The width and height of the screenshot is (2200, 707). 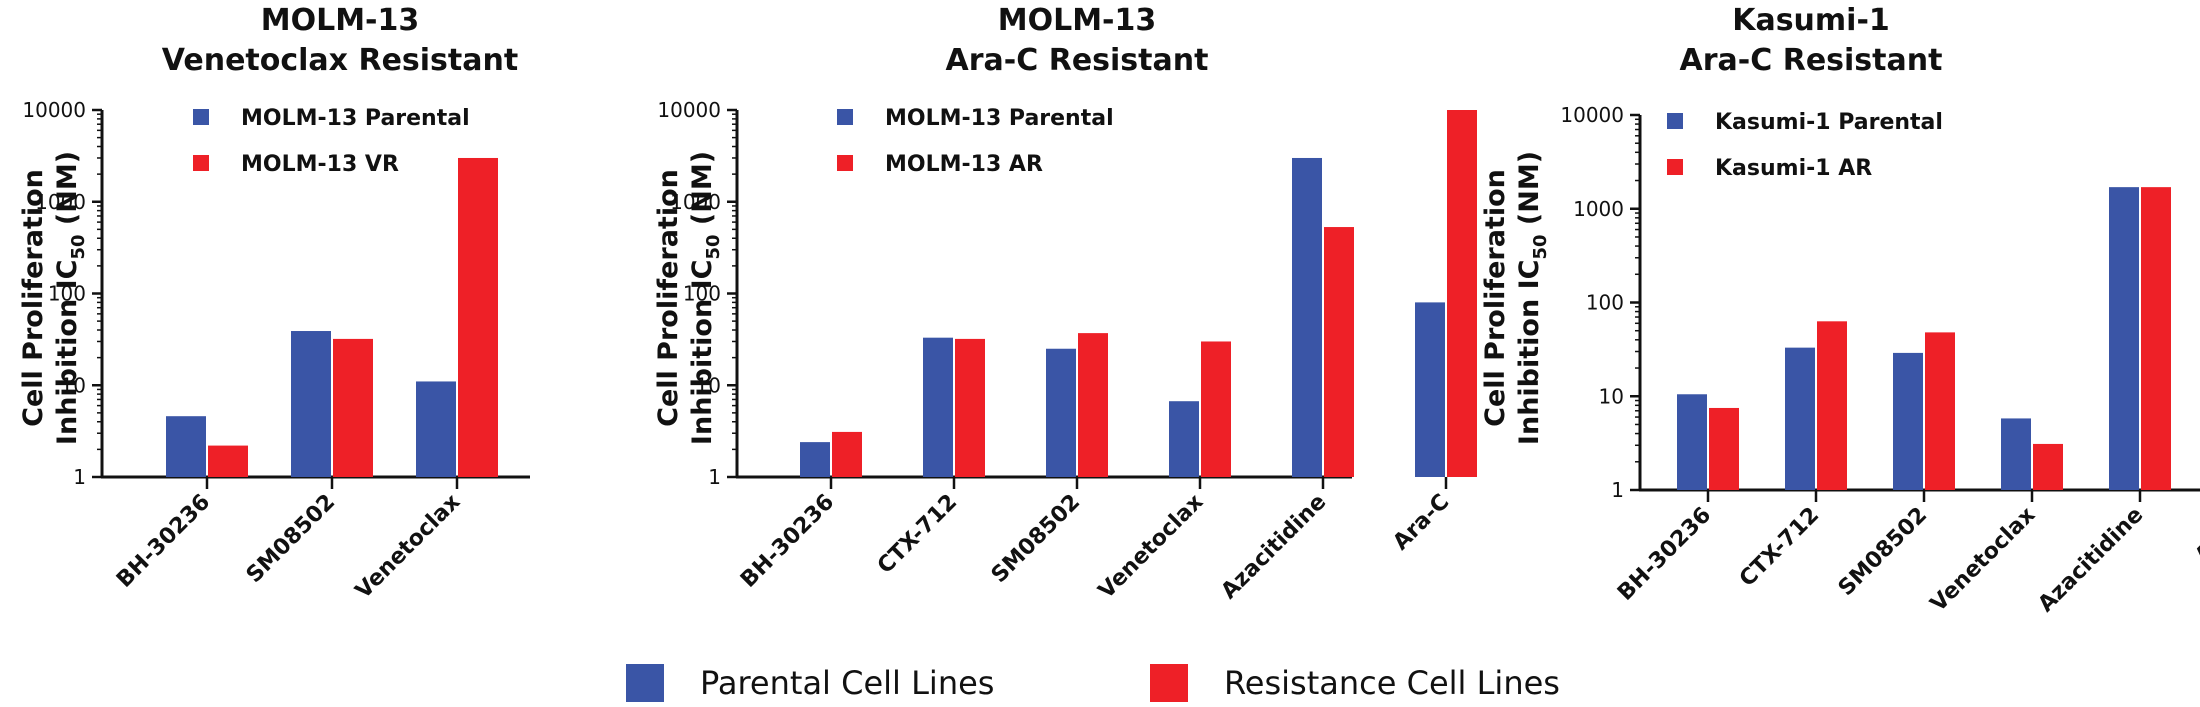 I want to click on chart-title: Kasumi-1, so click(x=1811, y=20).